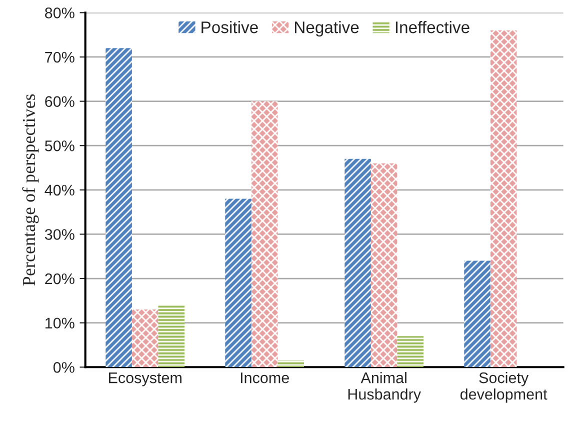  Describe the element at coordinates (326, 28) in the screenshot. I see `legend-label: Negative` at that location.